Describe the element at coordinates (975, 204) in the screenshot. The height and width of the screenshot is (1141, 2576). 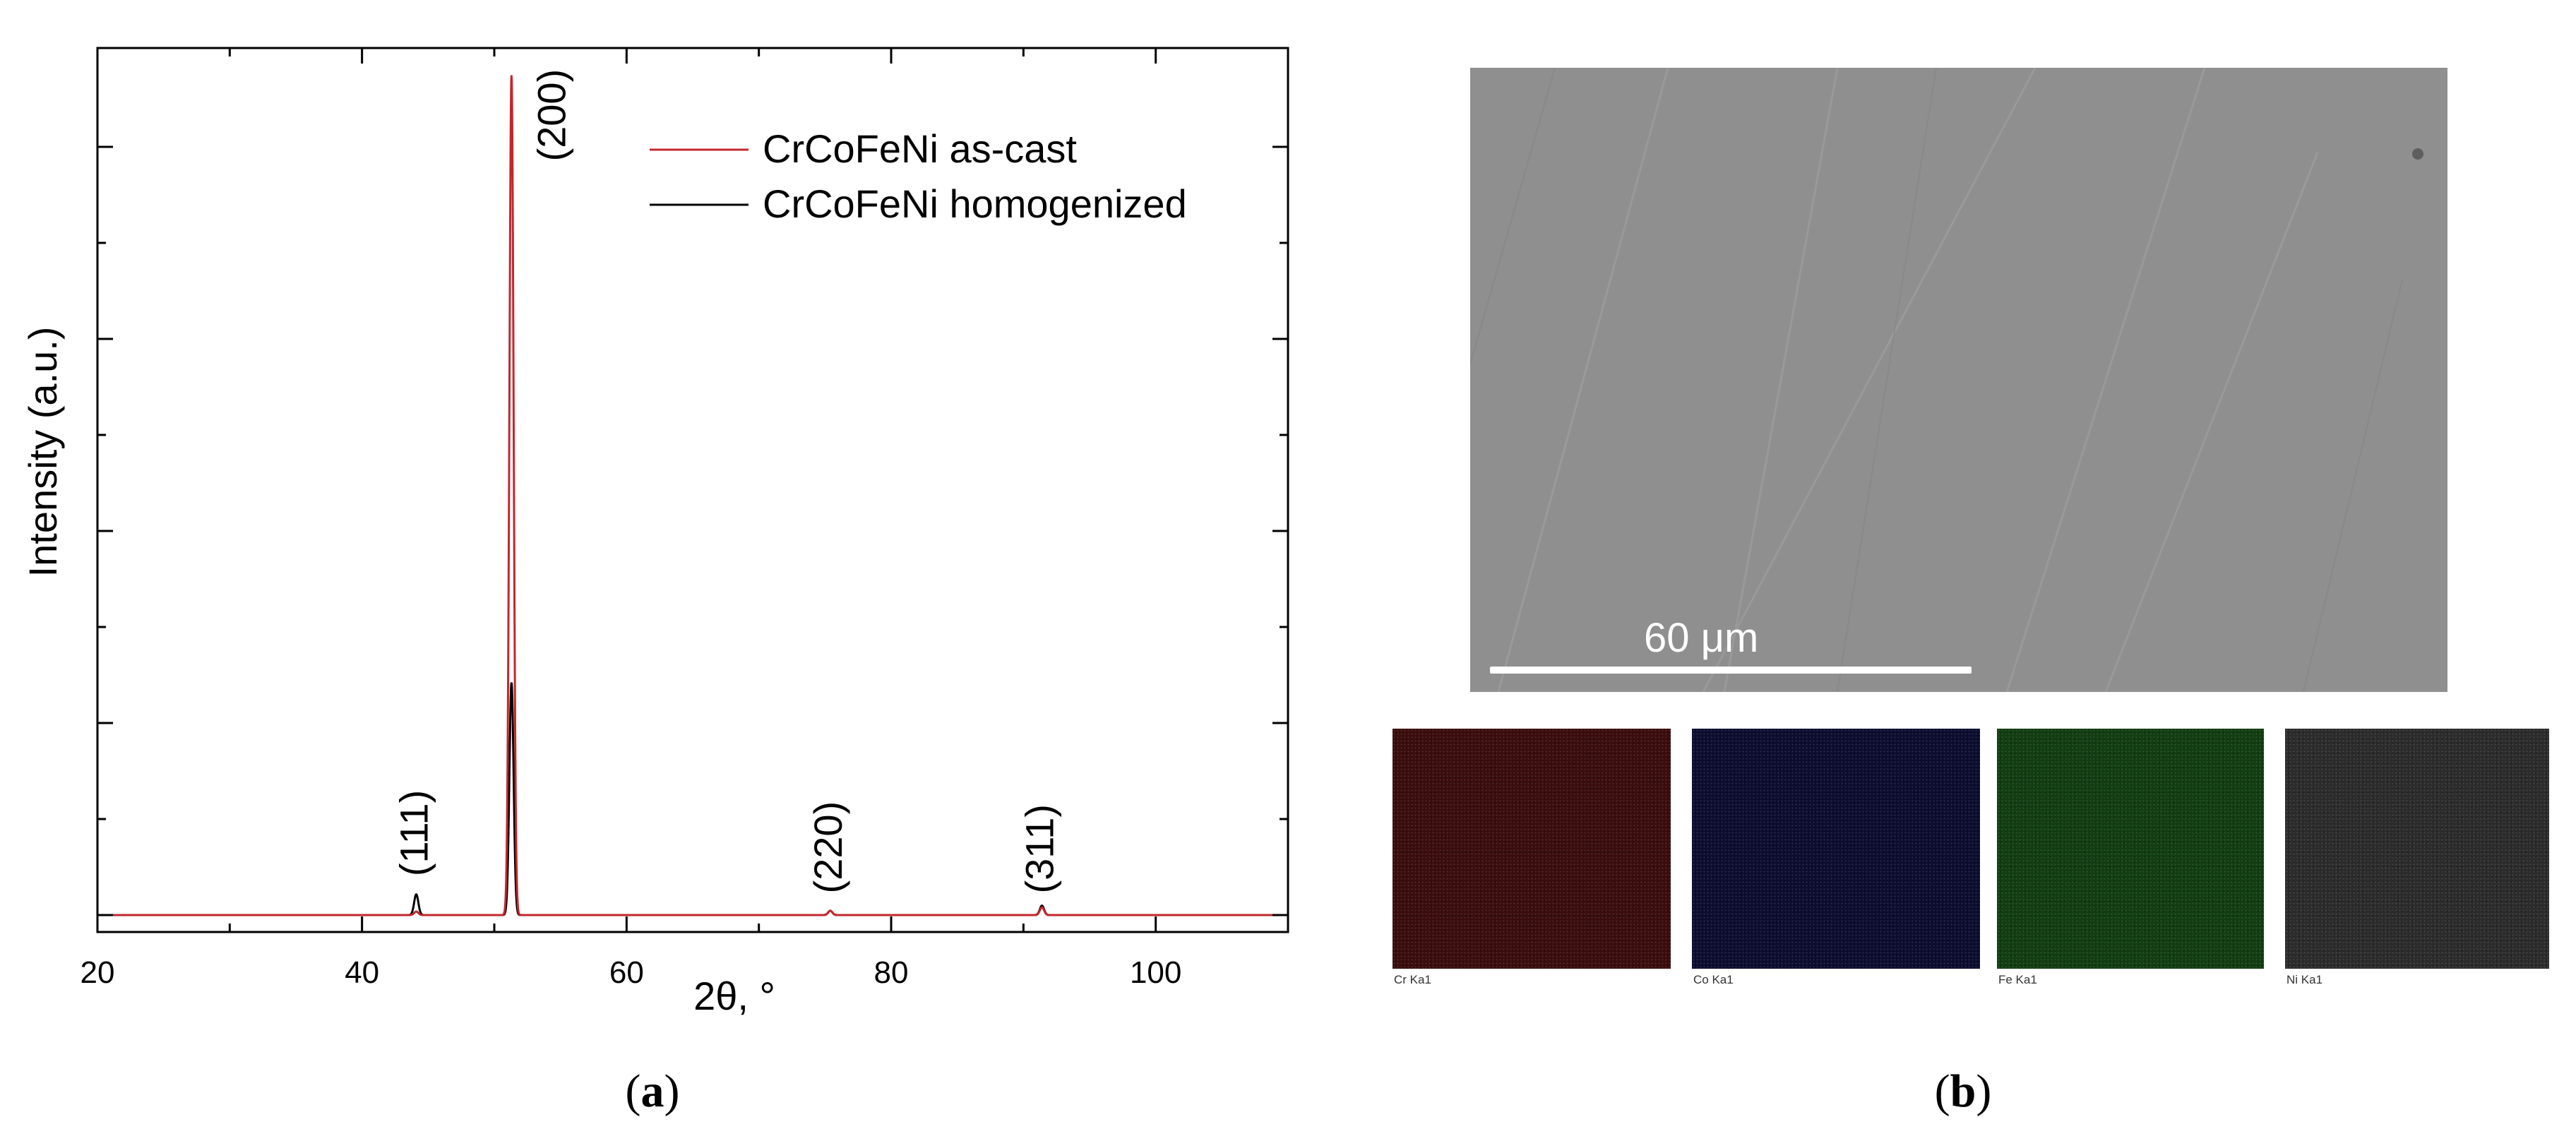
I see `legend-label-homogenized: CrCoFeNi homogenized` at that location.